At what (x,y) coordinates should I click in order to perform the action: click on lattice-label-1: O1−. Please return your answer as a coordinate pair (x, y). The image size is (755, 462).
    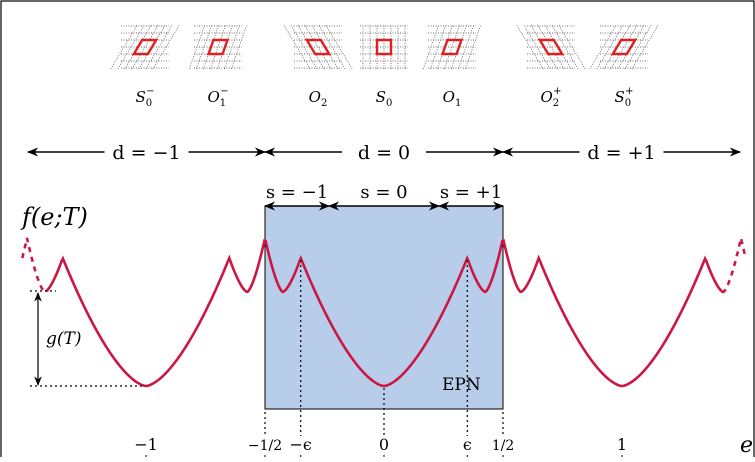
    Looking at the image, I should click on (217, 97).